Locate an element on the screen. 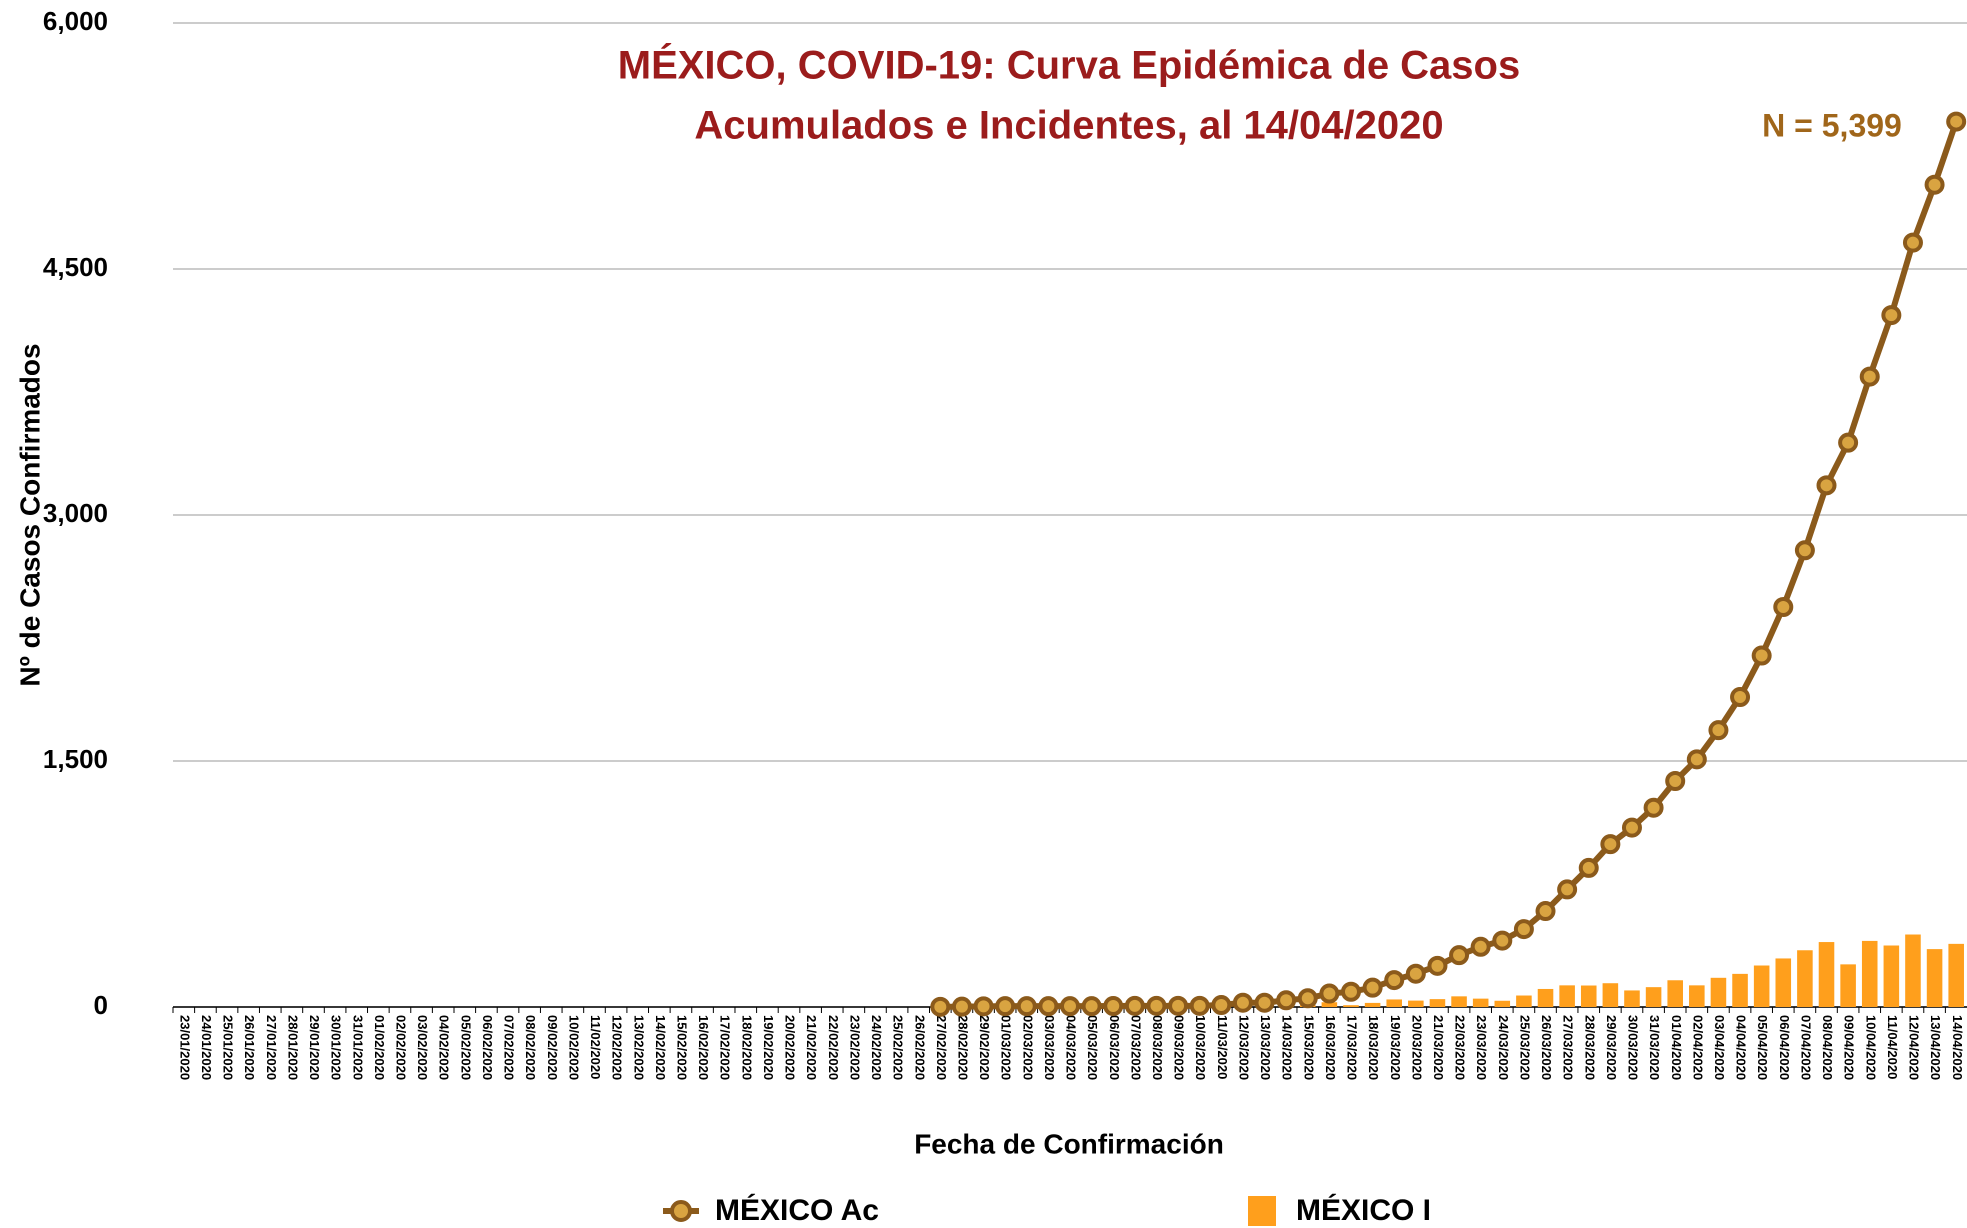 The image size is (1967, 1228). x-tick-label: 10/04/2020 is located at coordinates (1870, 1047).